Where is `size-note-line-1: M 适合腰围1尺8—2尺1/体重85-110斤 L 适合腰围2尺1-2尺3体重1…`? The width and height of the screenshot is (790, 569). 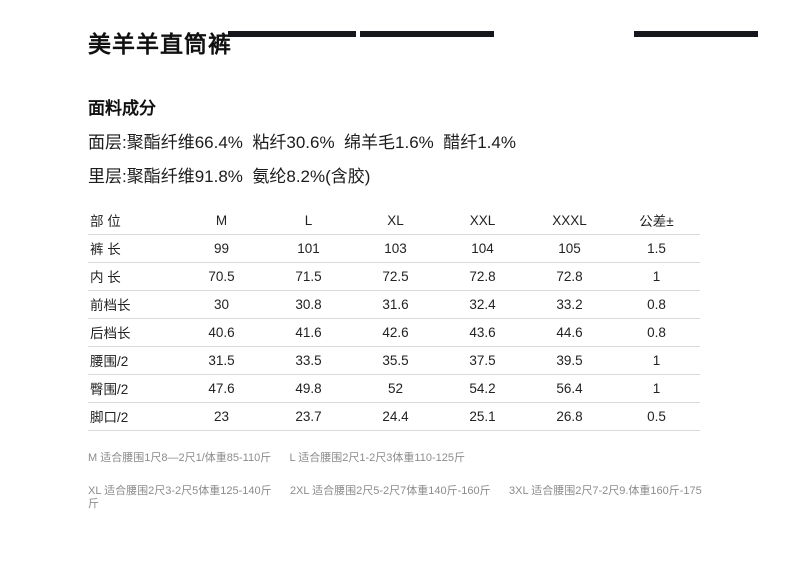 size-note-line-1: M 适合腰围1尺8—2尺1/体重85-110斤 L 适合腰围2尺1-2尺3体重1… is located at coordinates (276, 457).